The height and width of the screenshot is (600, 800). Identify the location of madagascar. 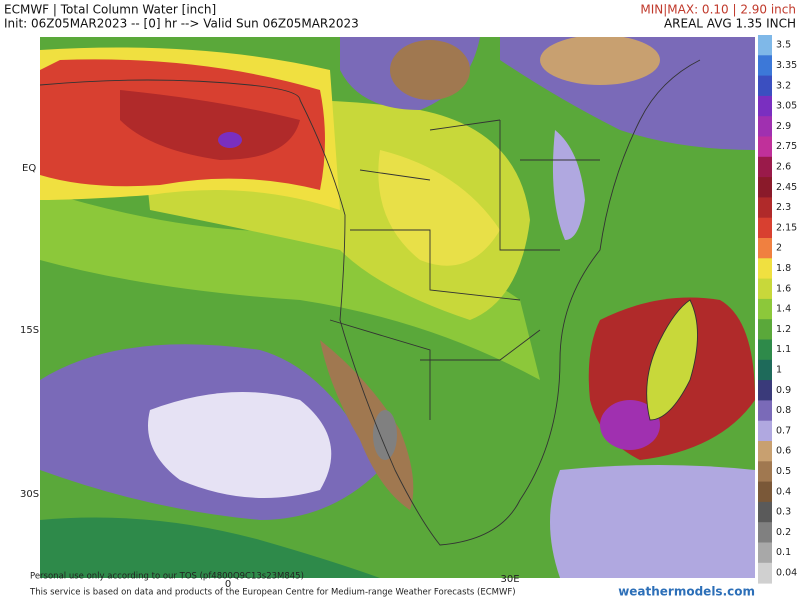
(672, 360).